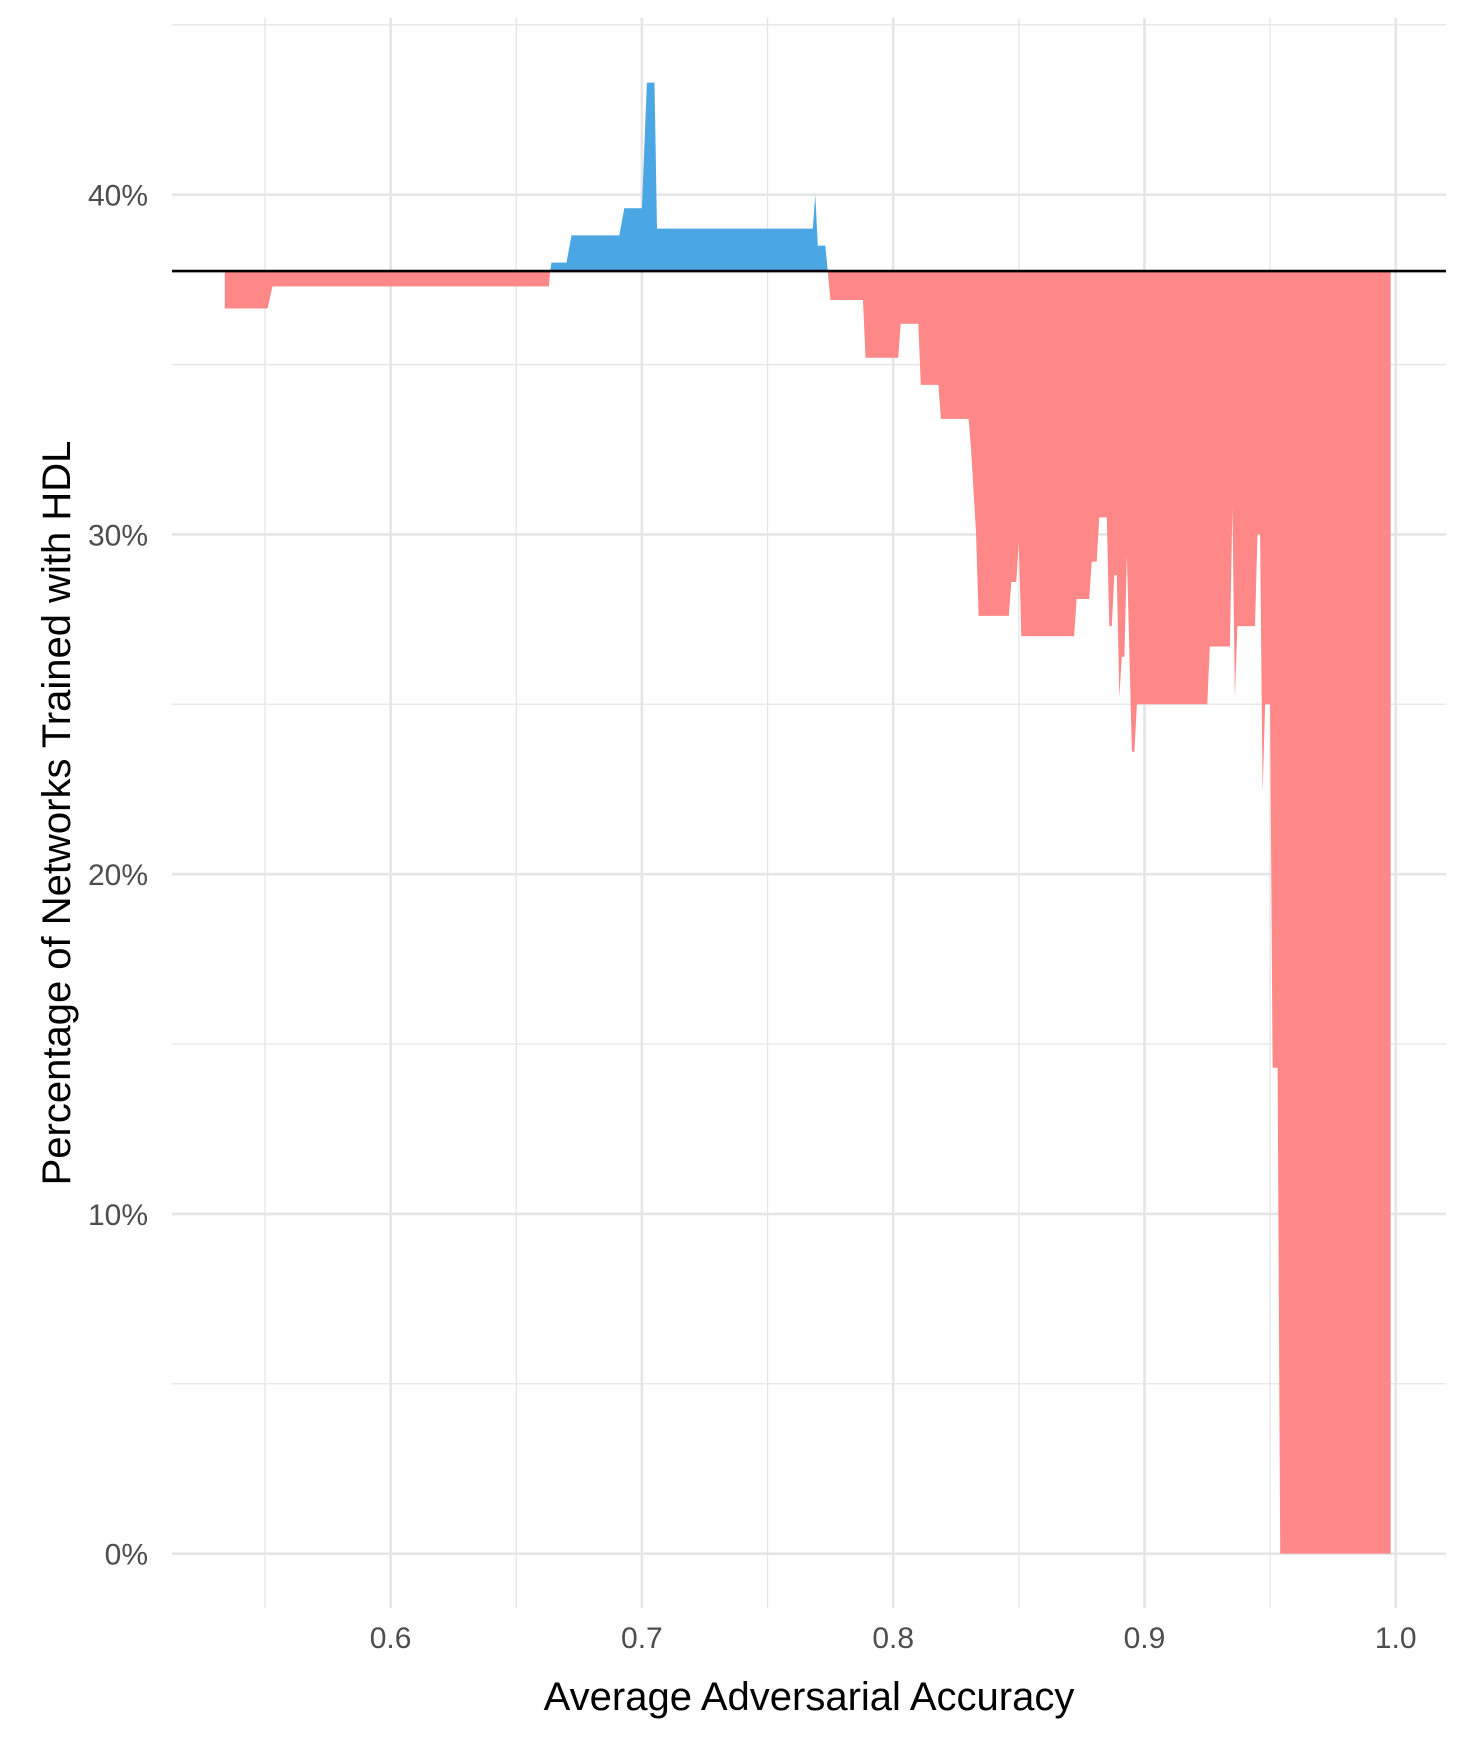 This screenshot has width=1462, height=1754. What do you see at coordinates (391, 1638) in the screenshot?
I see `x-tick-label: 0.6` at bounding box center [391, 1638].